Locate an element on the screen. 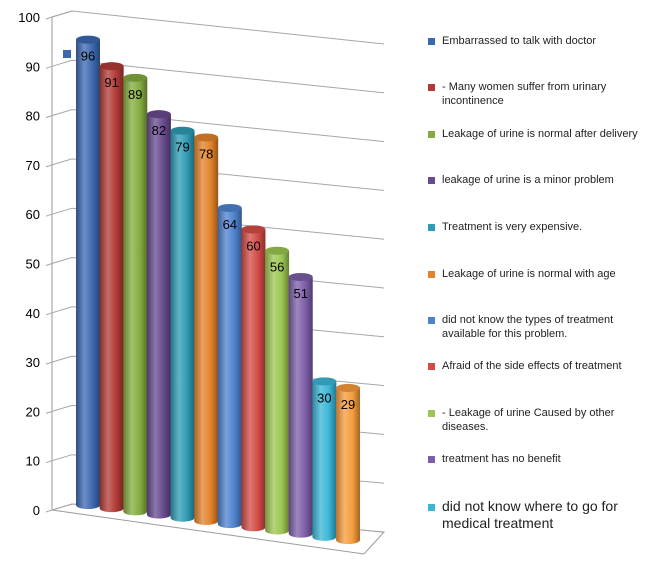 Image resolution: width=650 pixels, height=562 pixels. data-label: 60 is located at coordinates (253, 245).